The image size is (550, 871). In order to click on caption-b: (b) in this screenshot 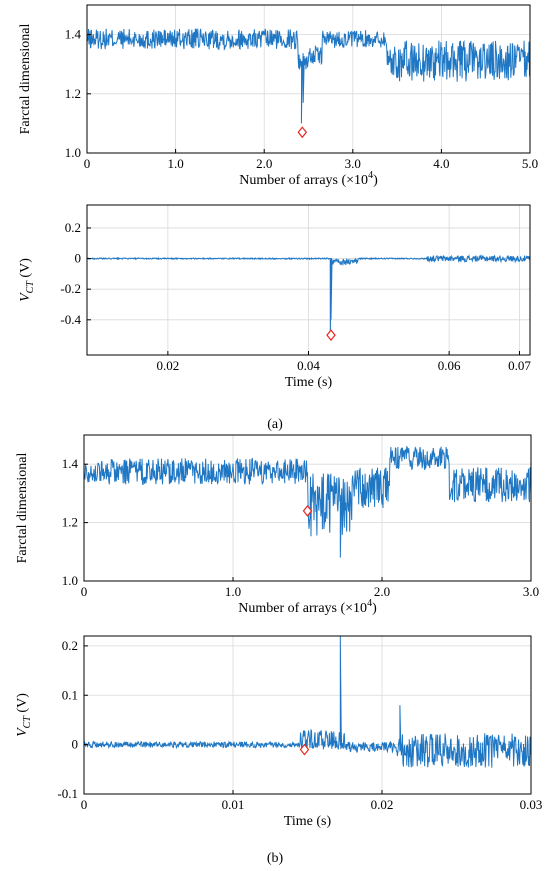, I will do `click(275, 858)`.